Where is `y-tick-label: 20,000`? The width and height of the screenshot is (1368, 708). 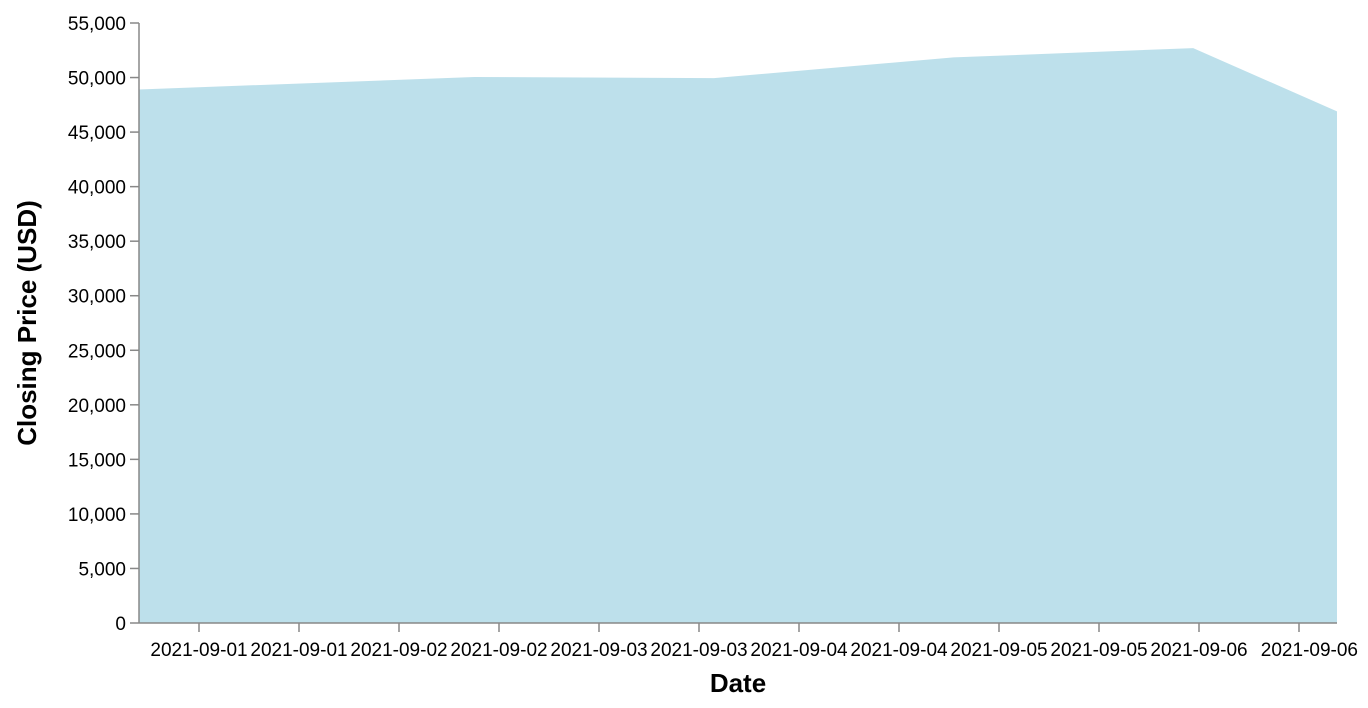
y-tick-label: 20,000 is located at coordinates (97, 406).